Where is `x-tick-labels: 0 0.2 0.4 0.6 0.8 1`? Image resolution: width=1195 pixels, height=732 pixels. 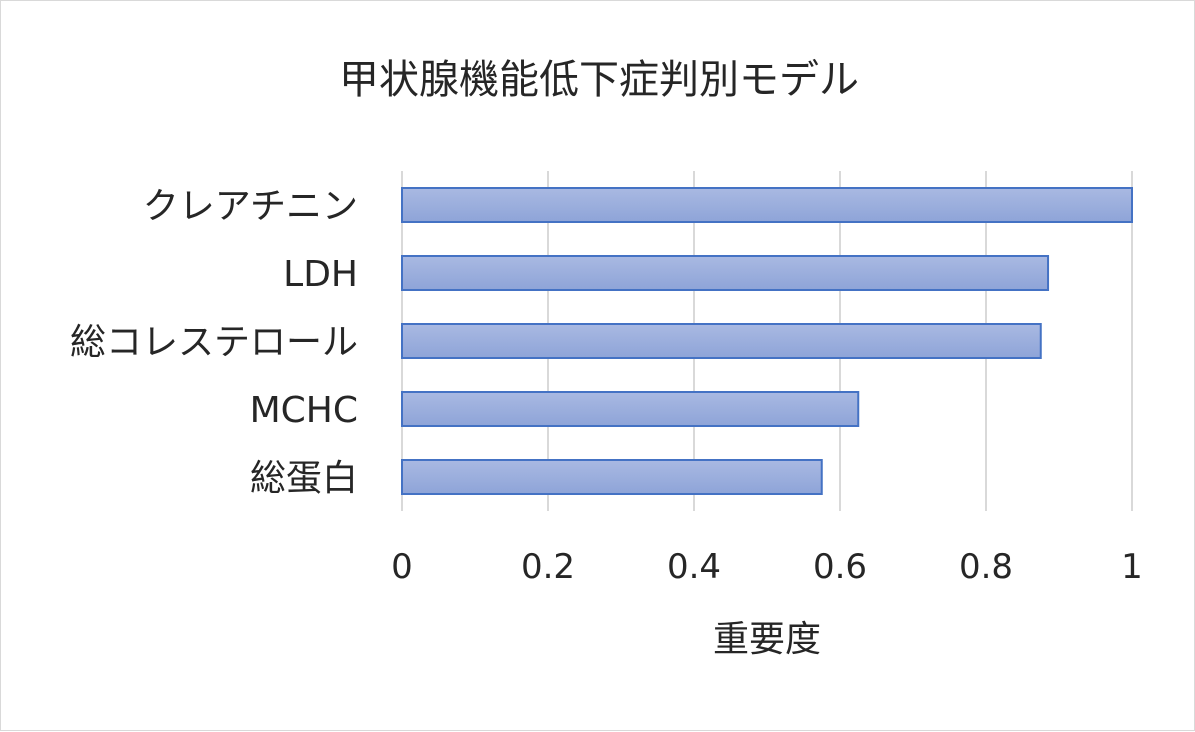
x-tick-labels: 0 0.2 0.4 0.6 0.8 1 is located at coordinates (767, 567).